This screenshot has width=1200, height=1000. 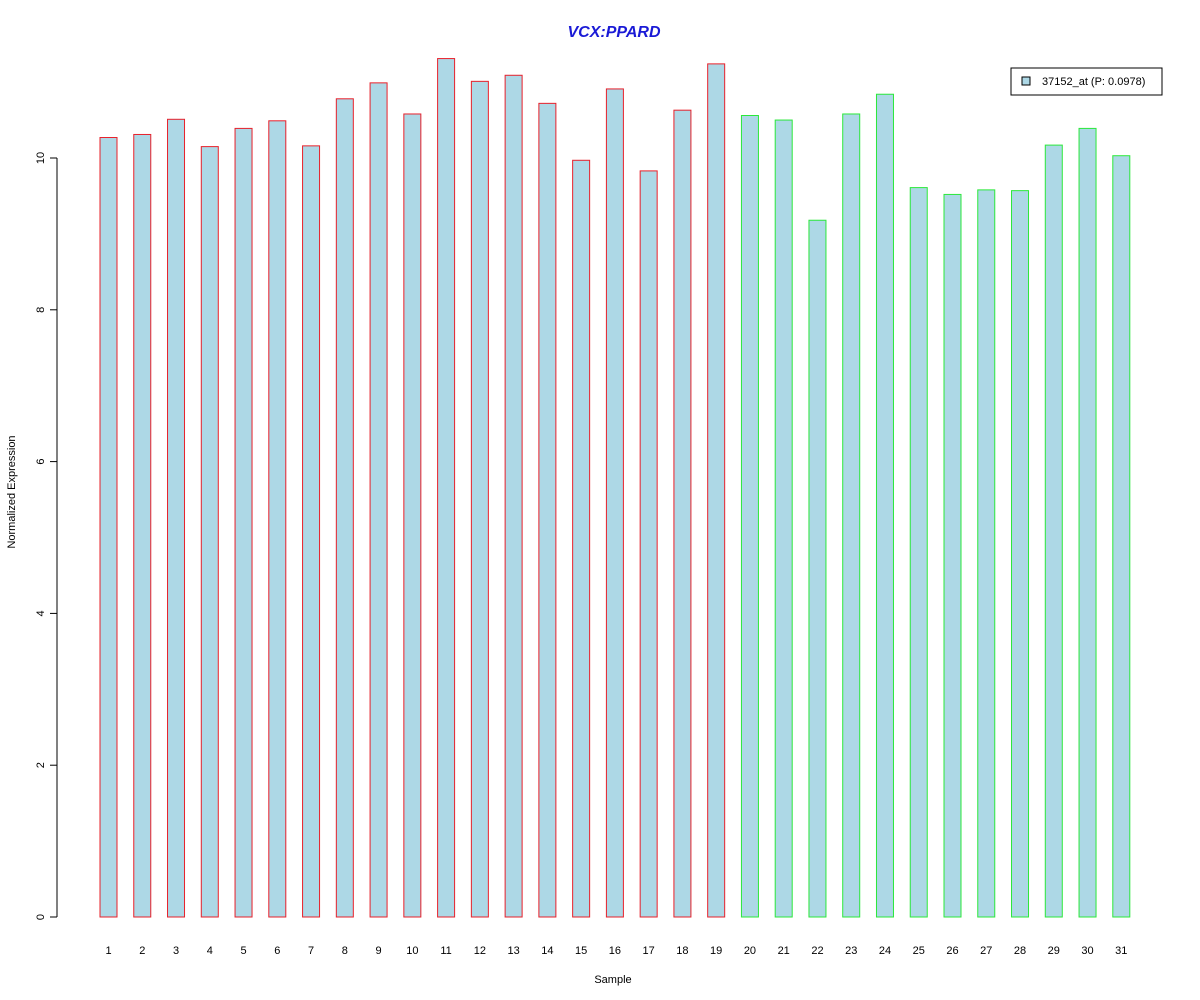 I want to click on x-tick-label: 19, so click(x=716, y=951).